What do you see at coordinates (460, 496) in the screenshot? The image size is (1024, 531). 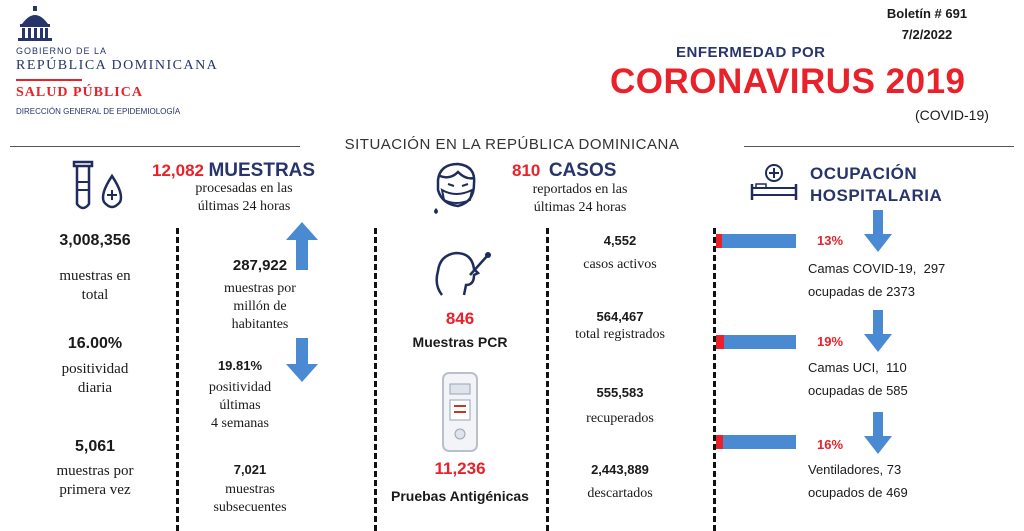 I see `antigen-label: Pruebas Antigénicas` at bounding box center [460, 496].